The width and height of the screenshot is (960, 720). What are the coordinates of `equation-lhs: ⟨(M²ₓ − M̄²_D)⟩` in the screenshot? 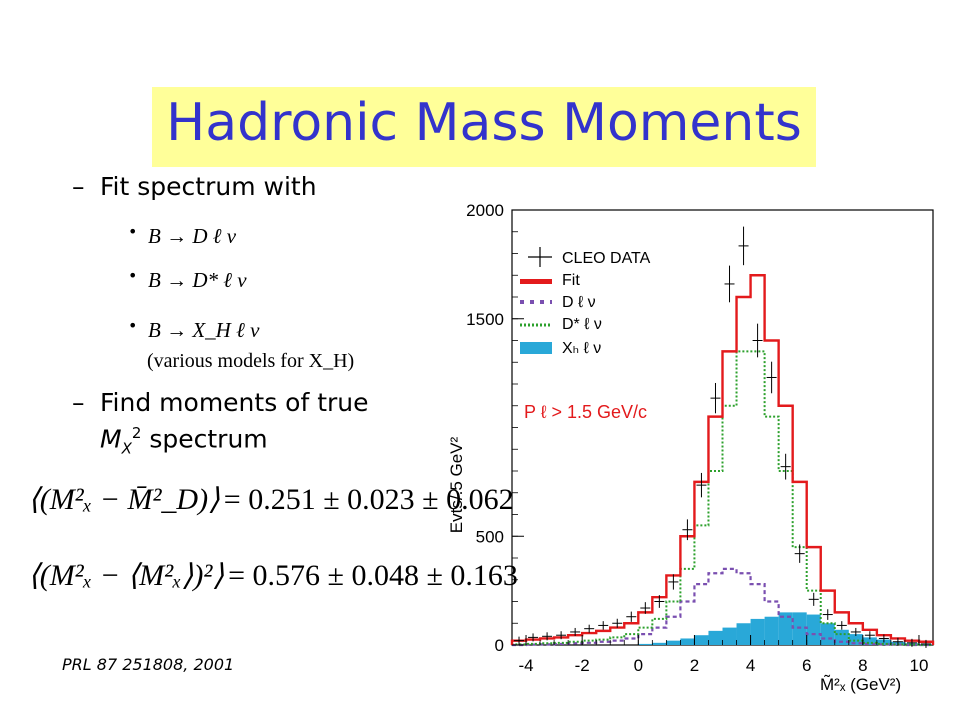 It's located at (124, 499).